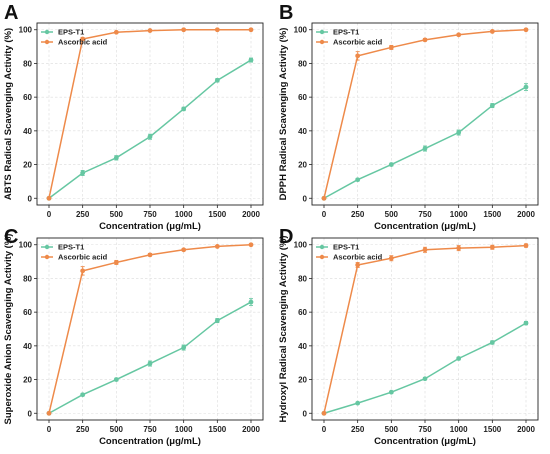 This screenshot has height=454, width=550. I want to click on y-axis-label: ABTS Radical Scavenging Activity (%), so click(8, 114).